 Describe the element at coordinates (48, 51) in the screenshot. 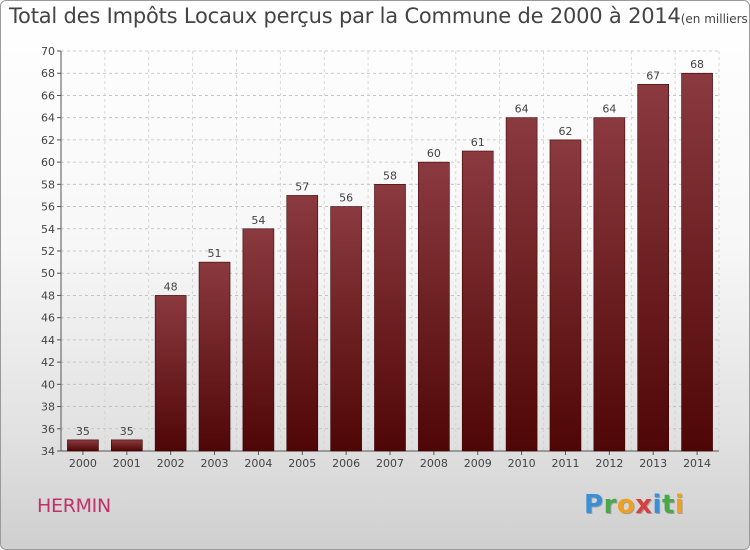

I see `y-tick-label: 70` at that location.